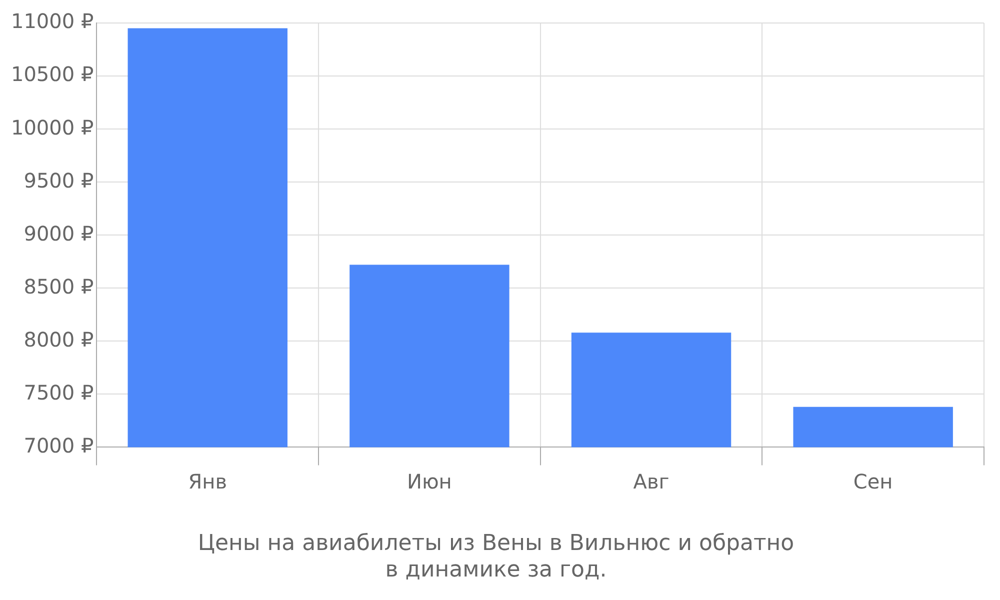 The image size is (1000, 600). I want to click on y-tick-label: 9000 ₽, so click(59, 233).